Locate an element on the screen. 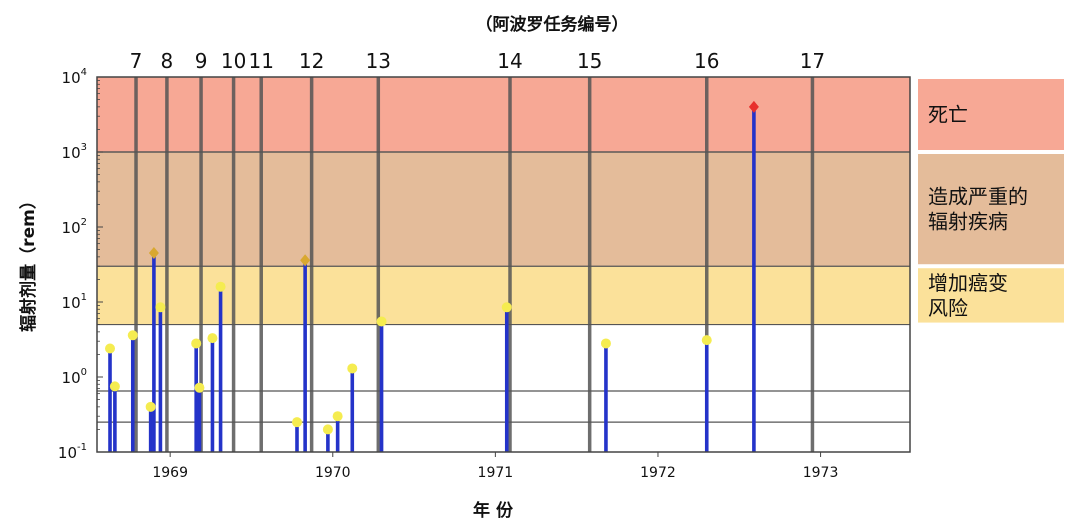 This screenshot has width=1080, height=527. y-tick-exp-3: 2 is located at coordinates (84, 222).